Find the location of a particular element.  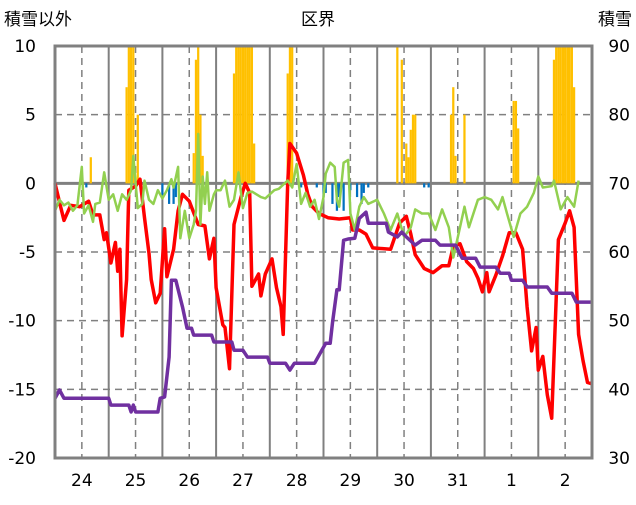

left-axis-label: 積雪以外 is located at coordinates (38, 20).